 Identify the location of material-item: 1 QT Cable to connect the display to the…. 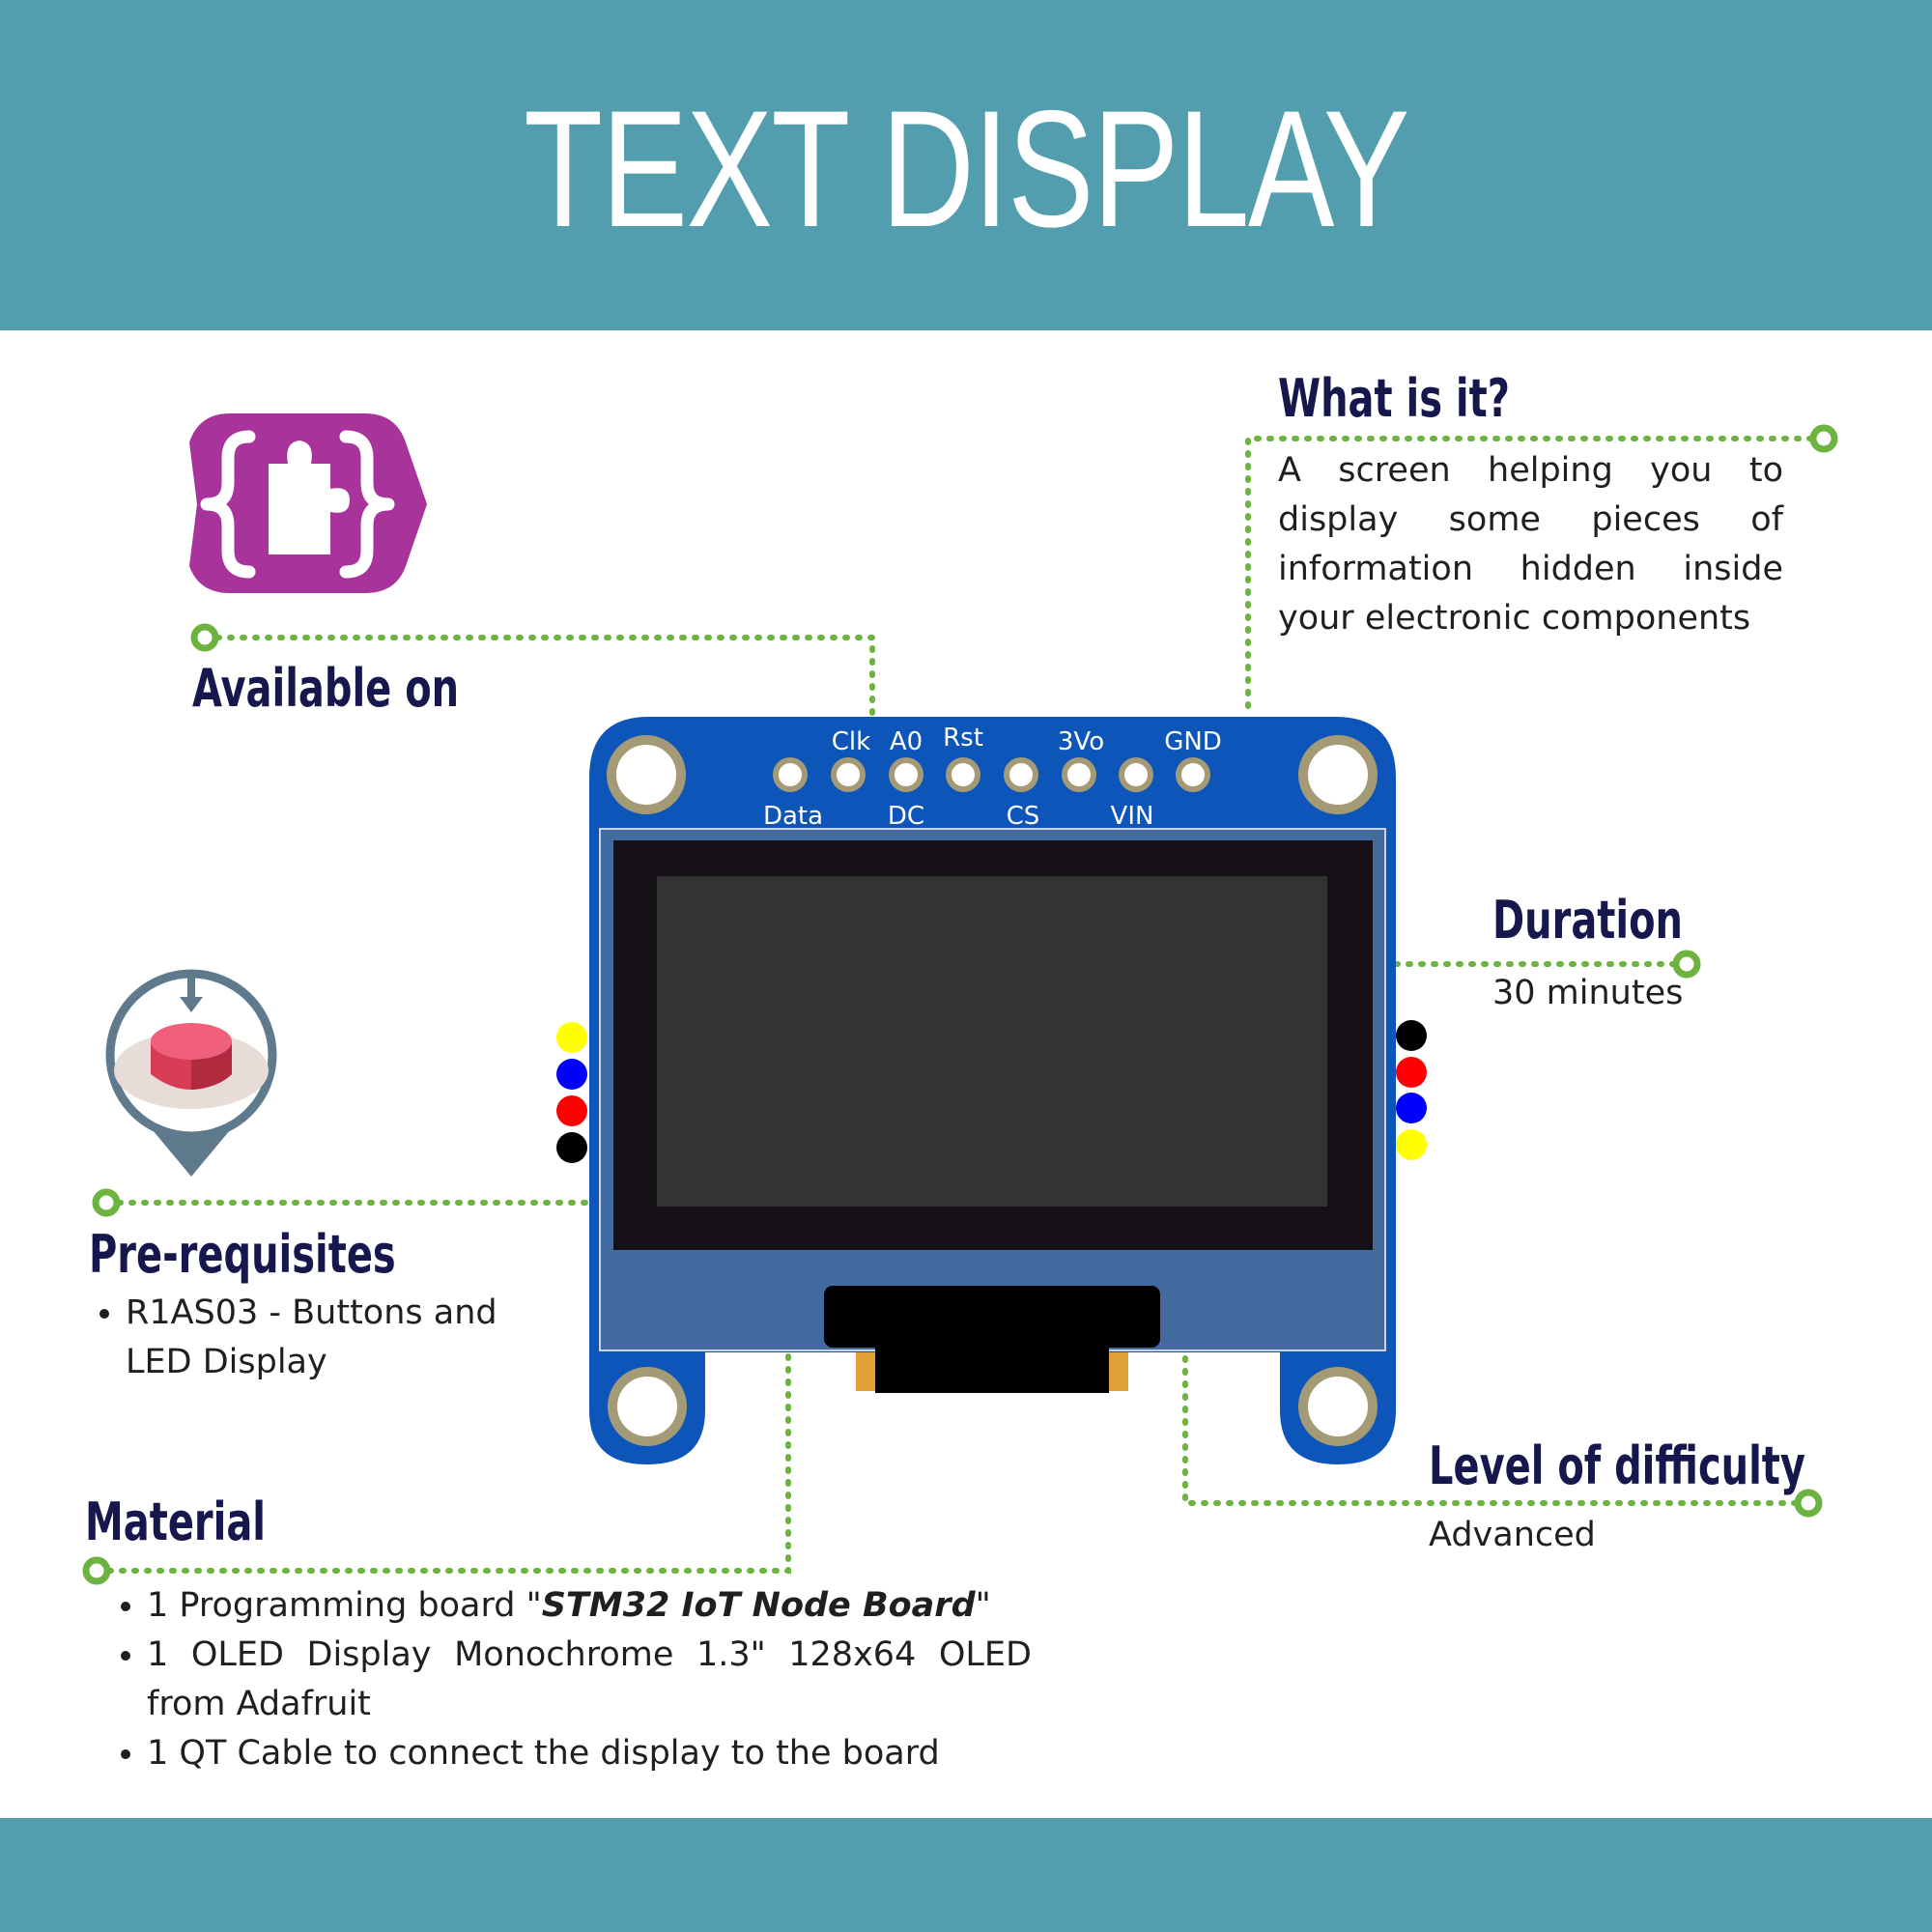
(589, 1753).